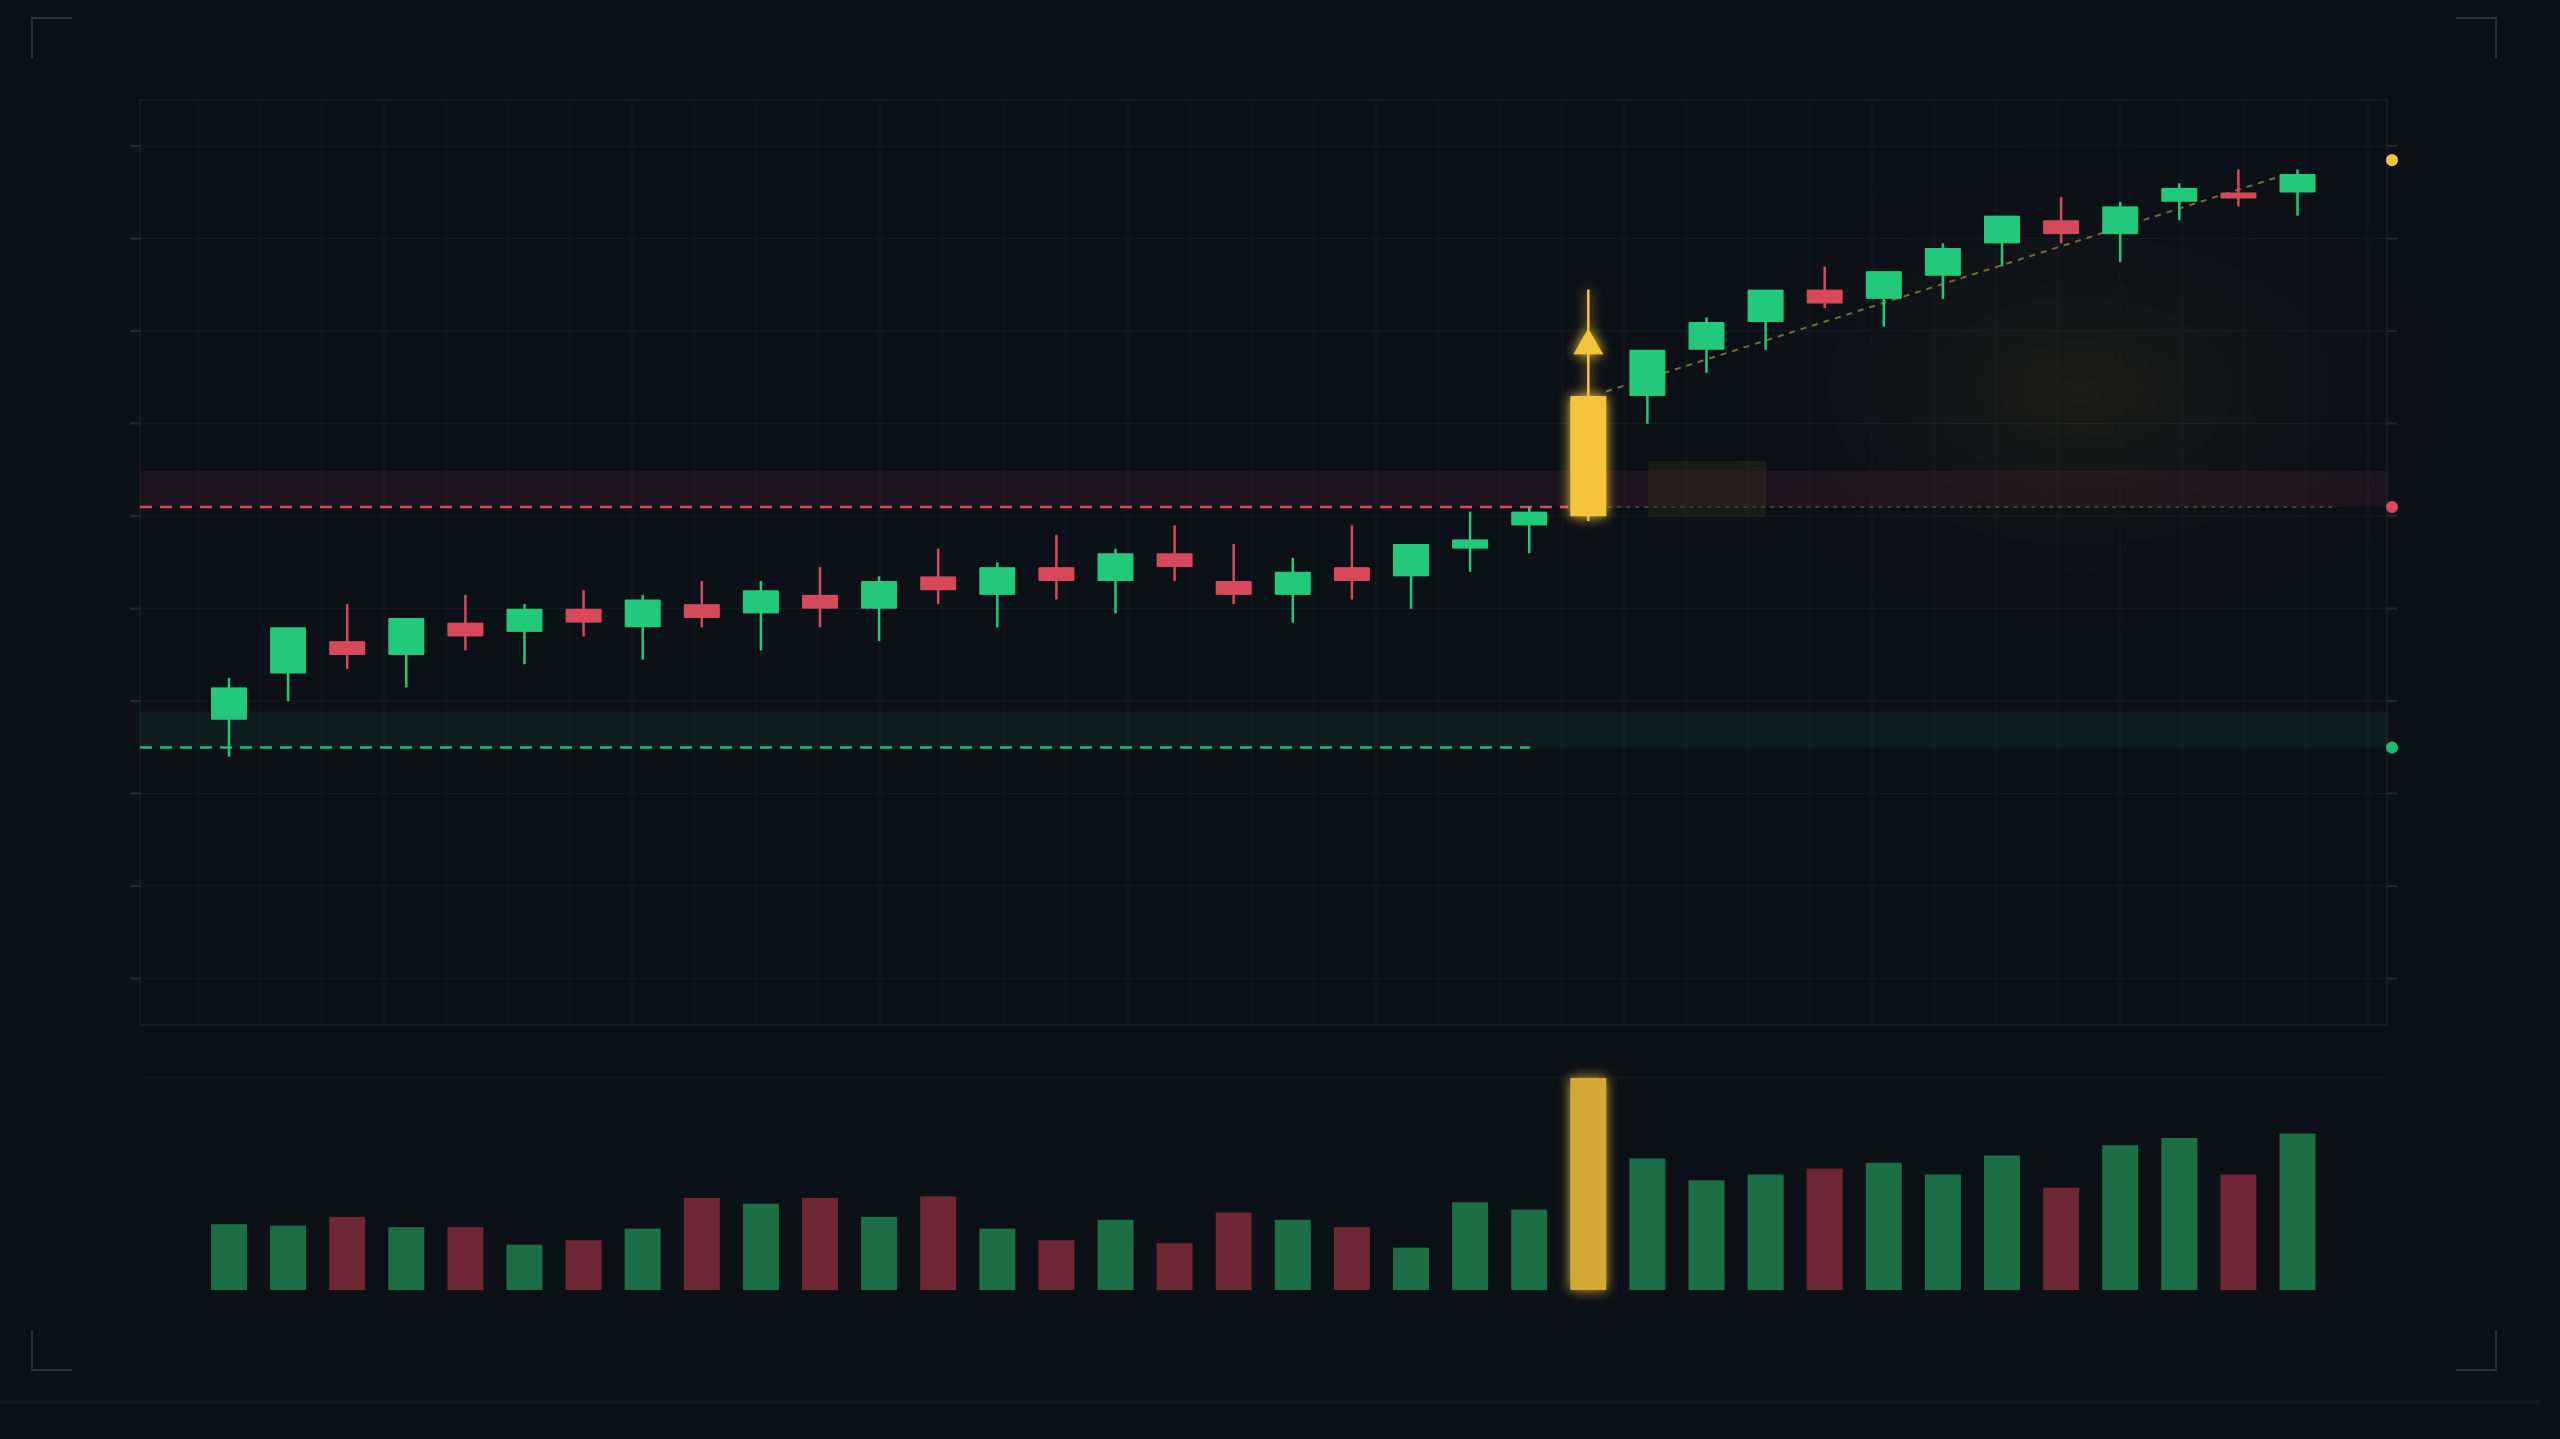  Describe the element at coordinates (2392, 747) in the screenshot. I see `support-marker` at that location.